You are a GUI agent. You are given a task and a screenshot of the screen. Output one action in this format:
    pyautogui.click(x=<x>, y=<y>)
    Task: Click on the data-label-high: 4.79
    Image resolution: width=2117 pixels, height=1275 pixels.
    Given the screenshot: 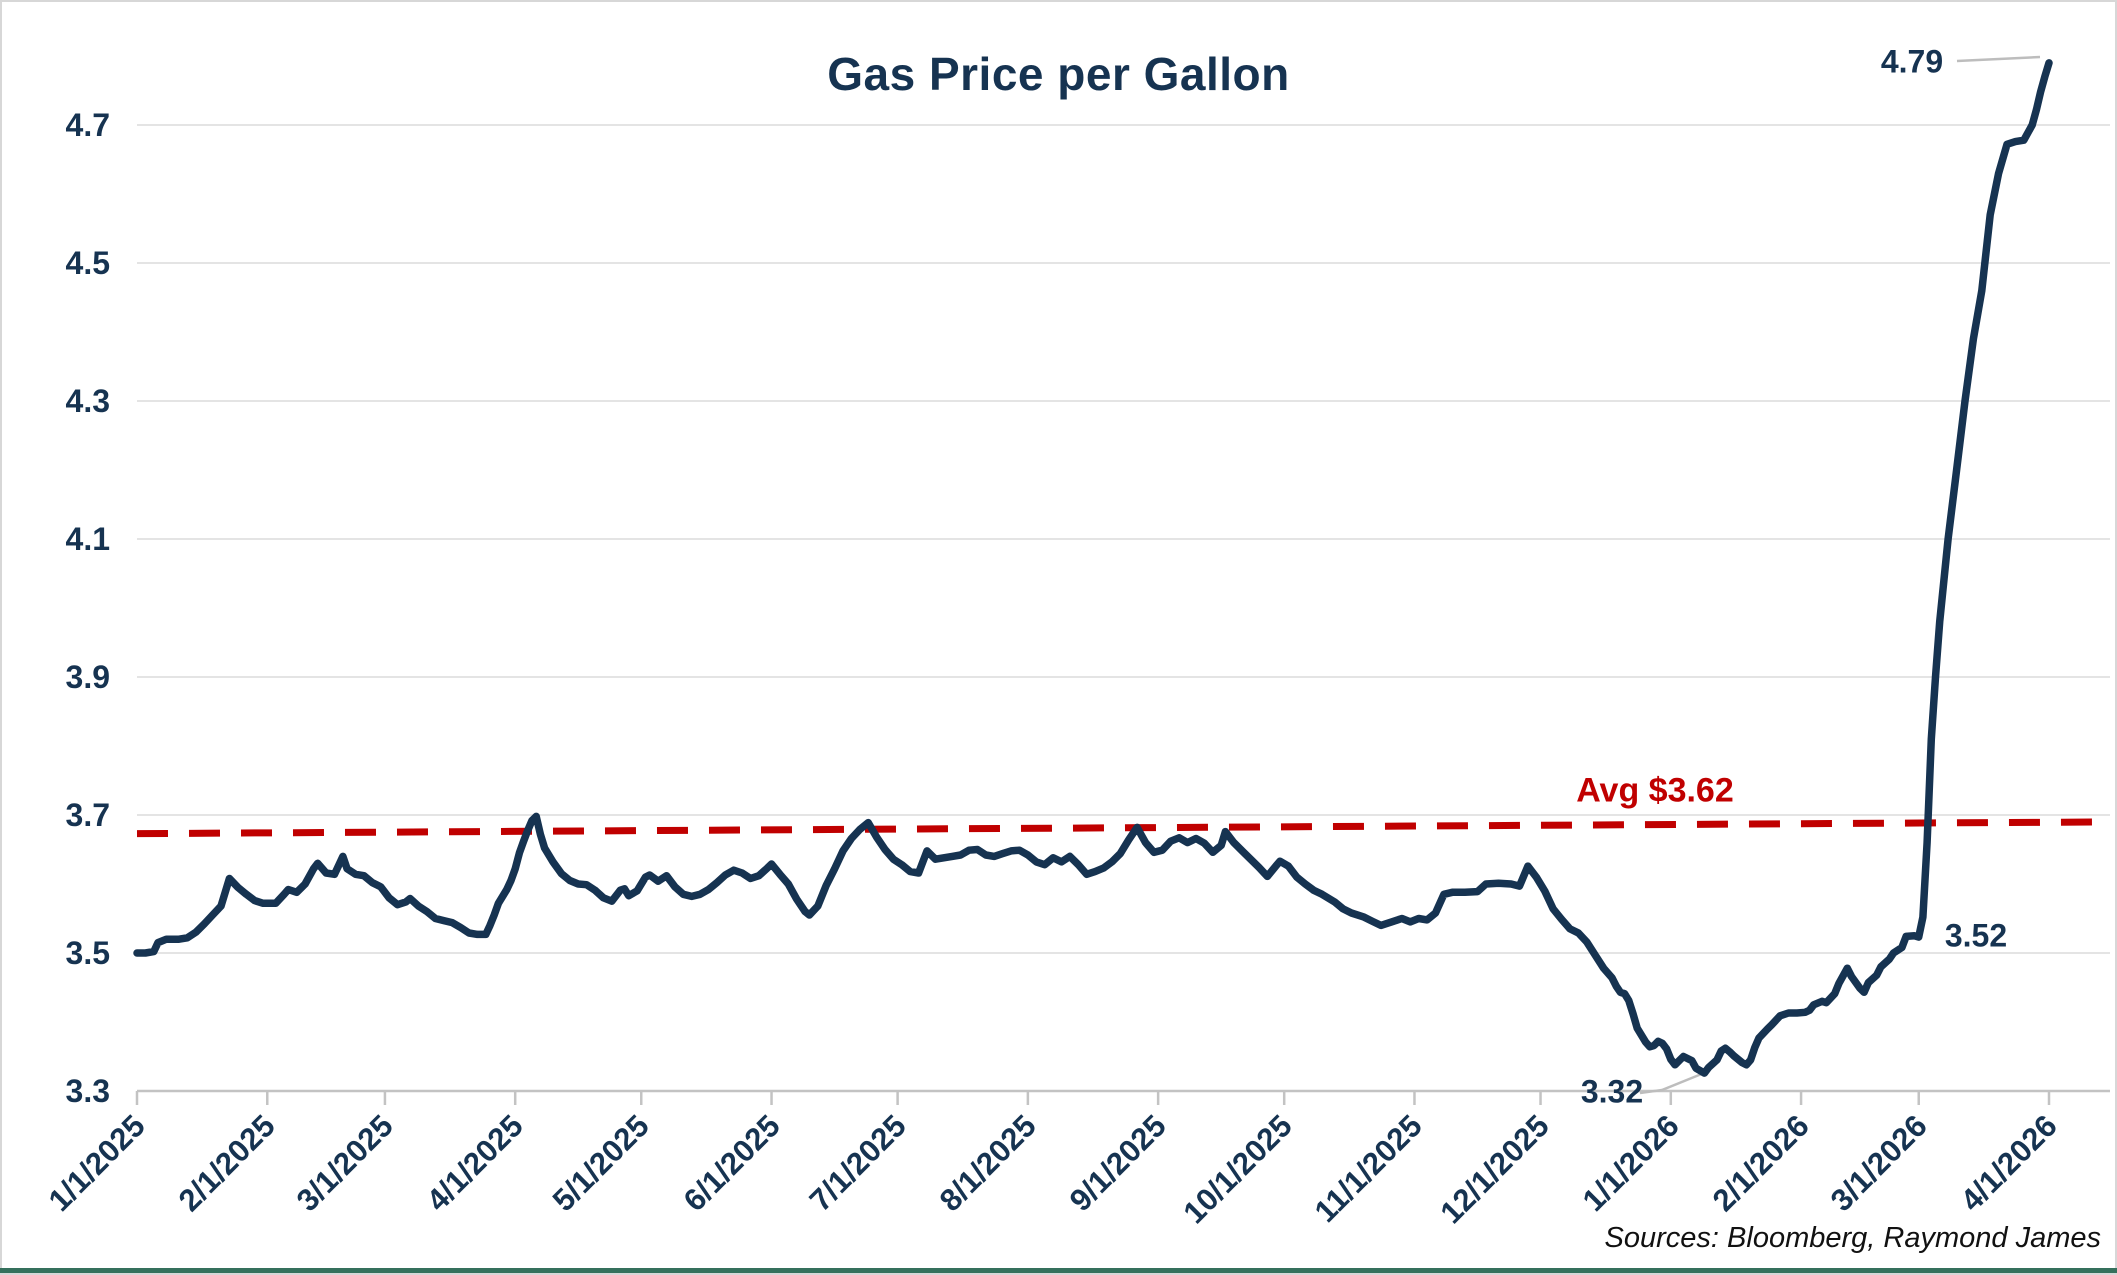 What is the action you would take?
    pyautogui.click(x=1912, y=61)
    